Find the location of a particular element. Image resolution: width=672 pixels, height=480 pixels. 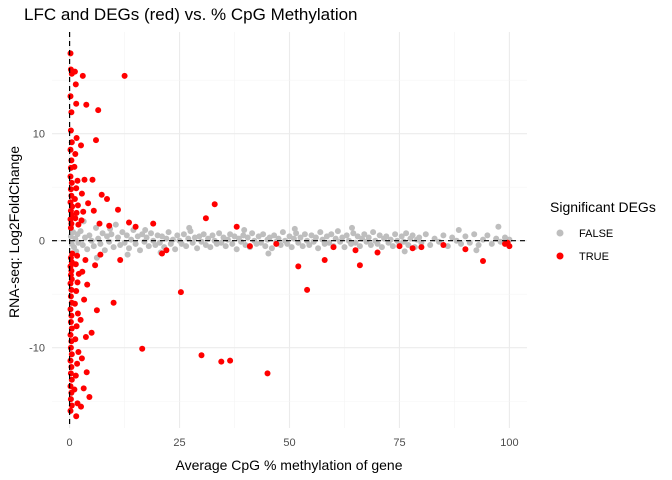

legend-label-true: TRUE is located at coordinates (594, 257).